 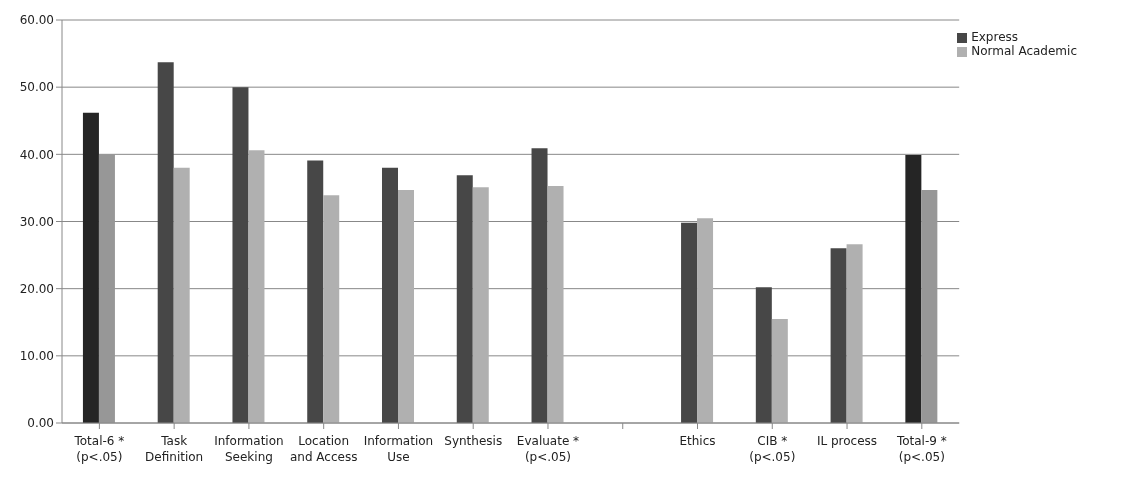 I want to click on y-tick-label: 10.00, so click(x=36, y=356).